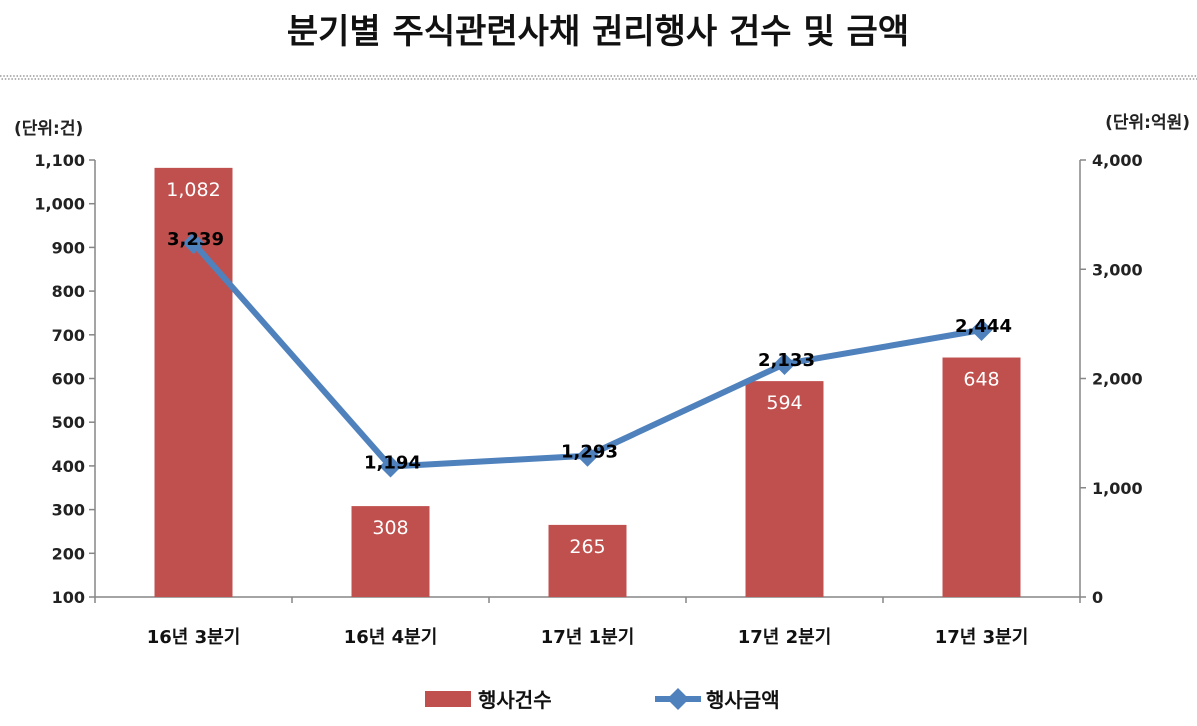 The height and width of the screenshot is (726, 1197). I want to click on x-tick-label: 16년 3분기, so click(194, 637).